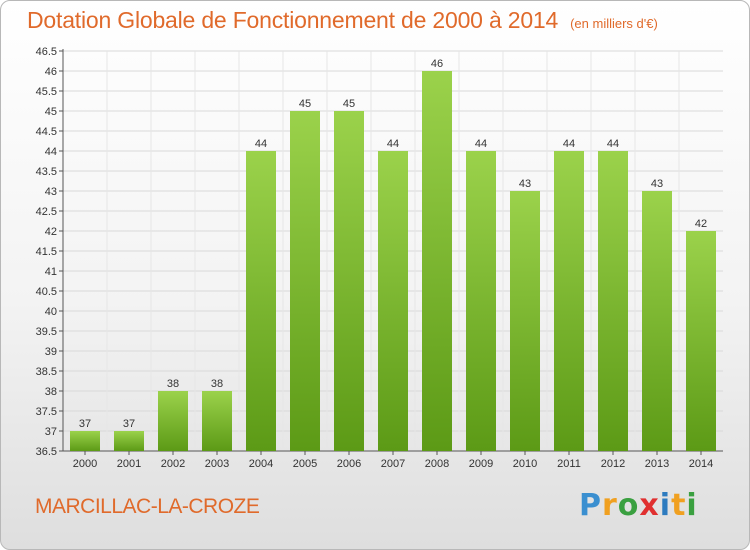 This screenshot has width=750, height=550. Describe the element at coordinates (305, 281) in the screenshot. I see `bar-2005` at that location.